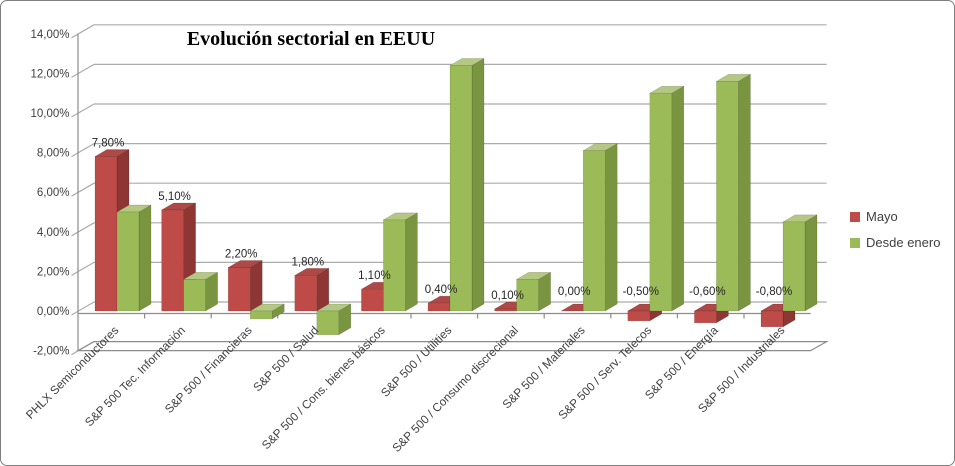 The image size is (955, 466). Describe the element at coordinates (174, 197) in the screenshot. I see `data-label-mayo: 5,10%` at that location.